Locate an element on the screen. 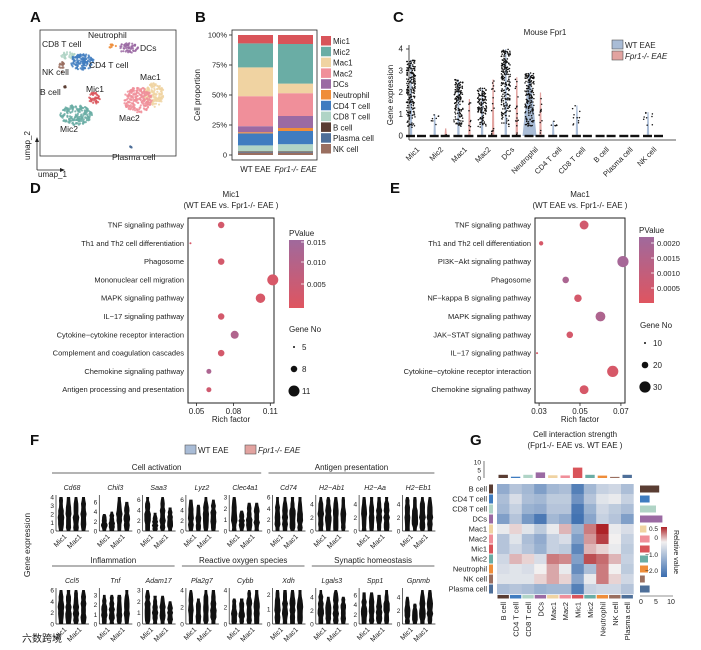 Image resolution: width=701 pixels, height=650 pixels. gene-name: Gpnmb is located at coordinates (418, 581).